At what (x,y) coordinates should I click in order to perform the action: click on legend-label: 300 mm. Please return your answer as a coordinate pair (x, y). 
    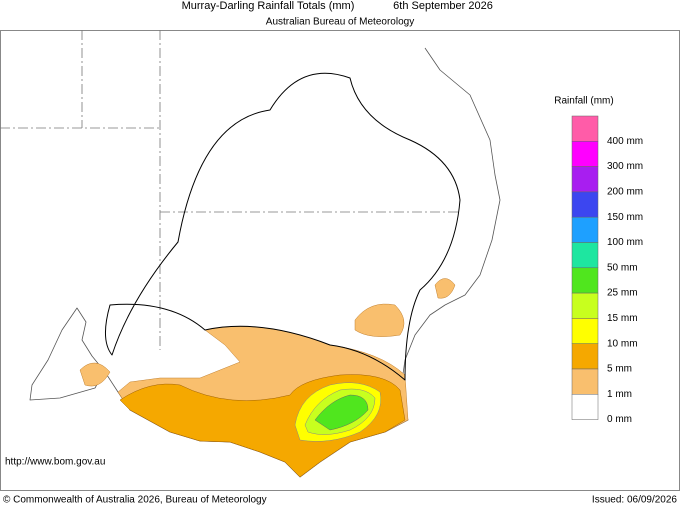
    Looking at the image, I should click on (625, 166).